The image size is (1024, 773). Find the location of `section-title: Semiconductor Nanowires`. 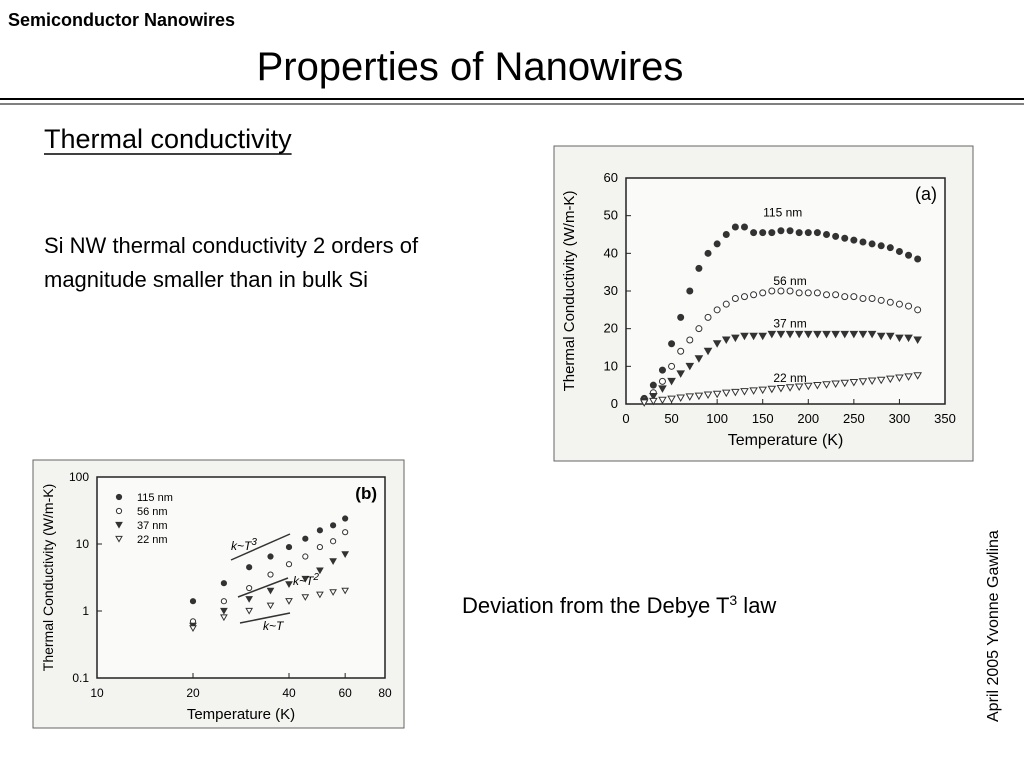

section-title: Semiconductor Nanowires is located at coordinates (121, 20).